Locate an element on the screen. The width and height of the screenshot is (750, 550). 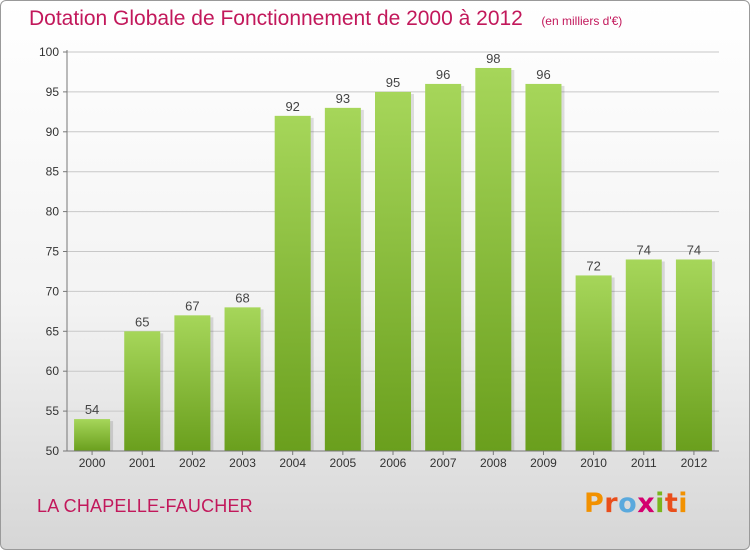
x-tick-label: 2007 is located at coordinates (443, 463).